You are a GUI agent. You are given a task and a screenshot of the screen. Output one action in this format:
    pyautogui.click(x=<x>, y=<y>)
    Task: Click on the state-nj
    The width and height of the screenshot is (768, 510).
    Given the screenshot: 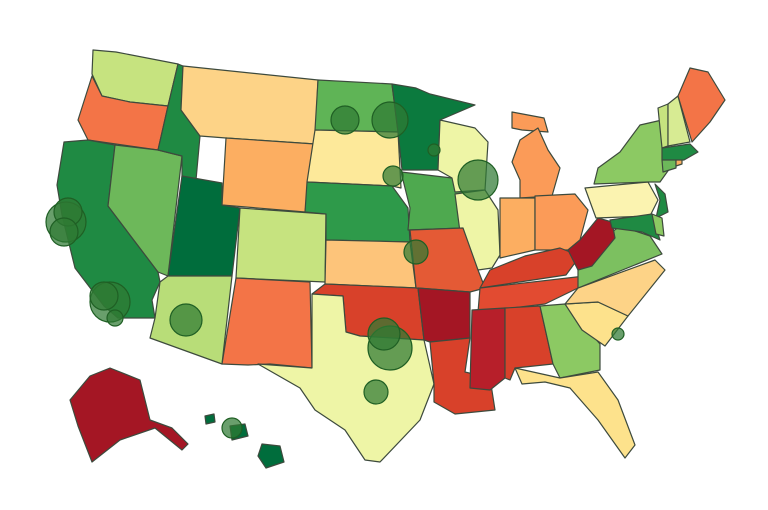 What is the action you would take?
    pyautogui.click(x=661, y=201)
    